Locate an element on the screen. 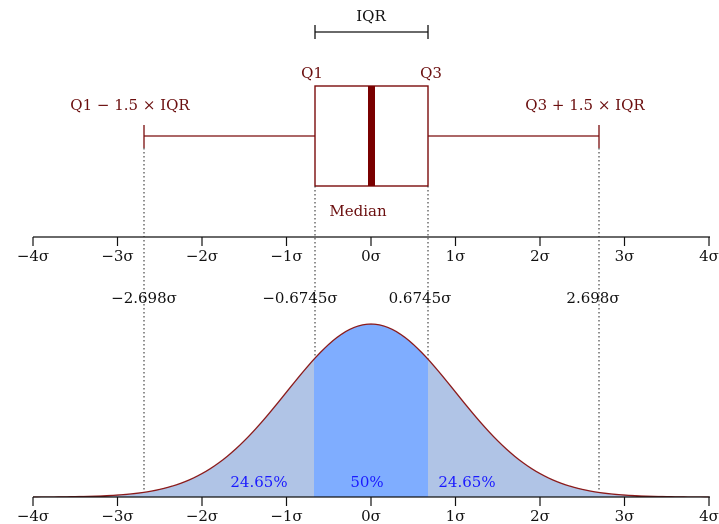  bottom-axis-tick-label: 2σ is located at coordinates (540, 515).